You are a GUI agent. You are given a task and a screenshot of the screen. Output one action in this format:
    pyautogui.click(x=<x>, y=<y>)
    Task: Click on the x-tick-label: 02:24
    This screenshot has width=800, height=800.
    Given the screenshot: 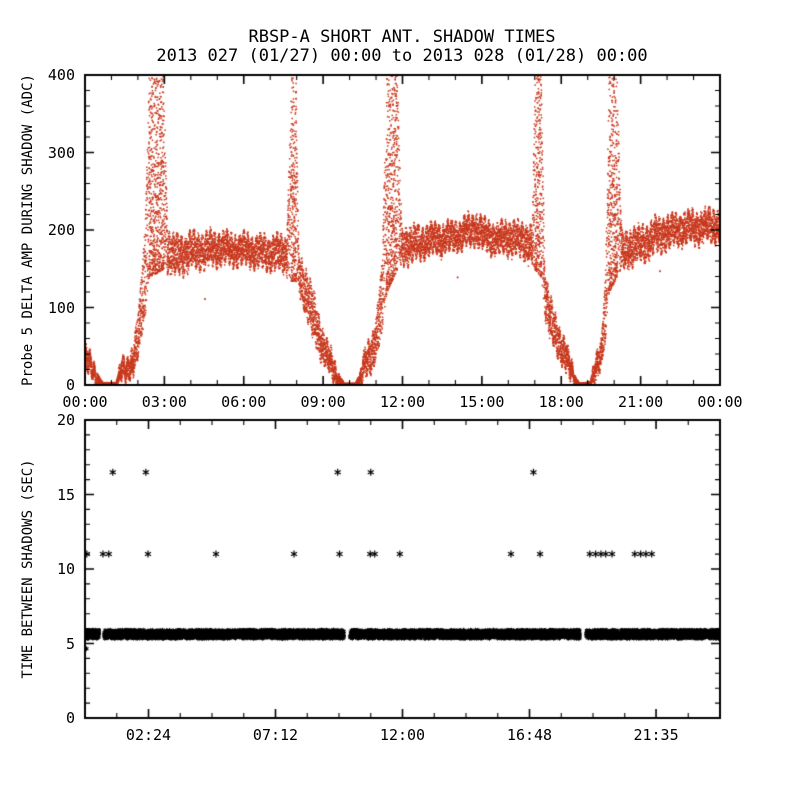 What is the action you would take?
    pyautogui.click(x=148, y=735)
    